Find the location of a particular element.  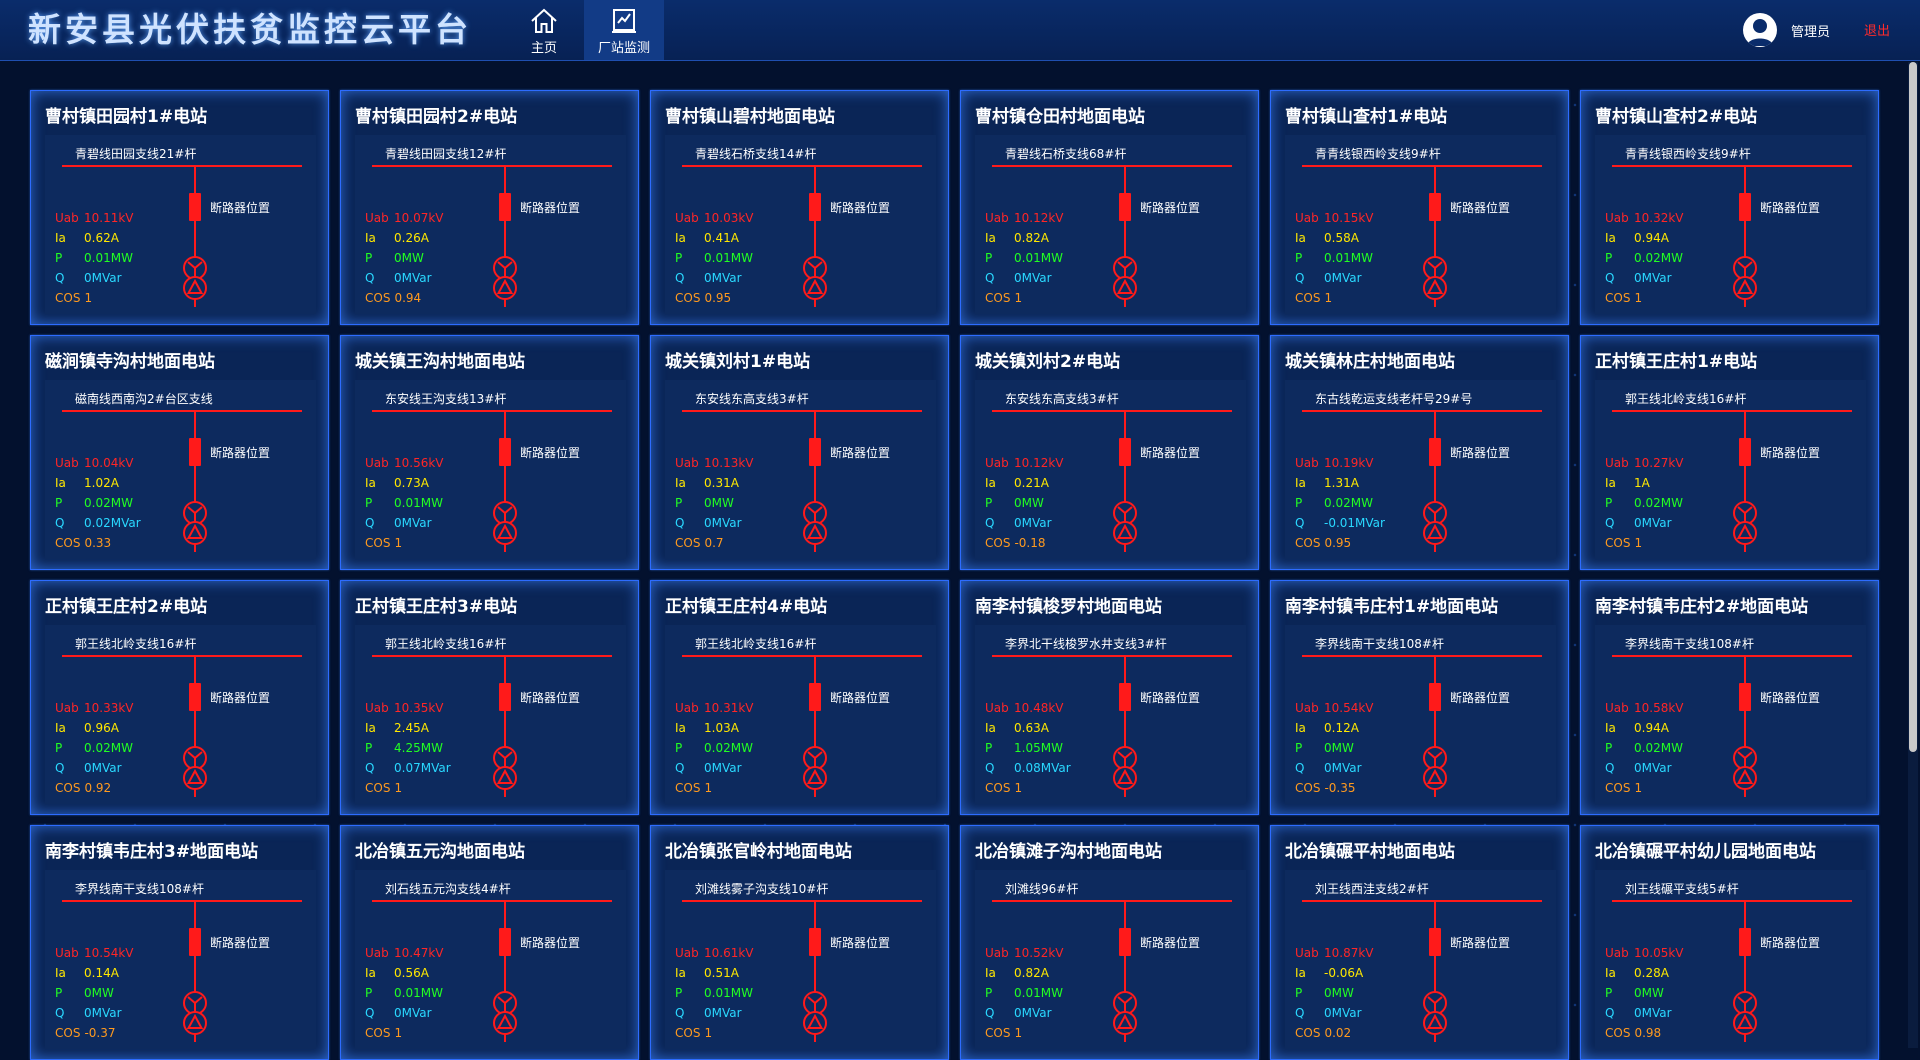

station-monitor-icon is located at coordinates (624, 21).